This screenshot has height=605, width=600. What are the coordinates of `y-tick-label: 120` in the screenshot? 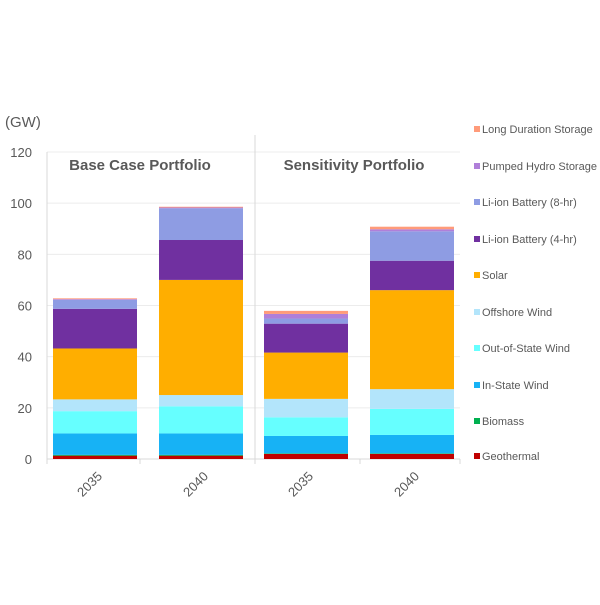 It's located at (21, 152).